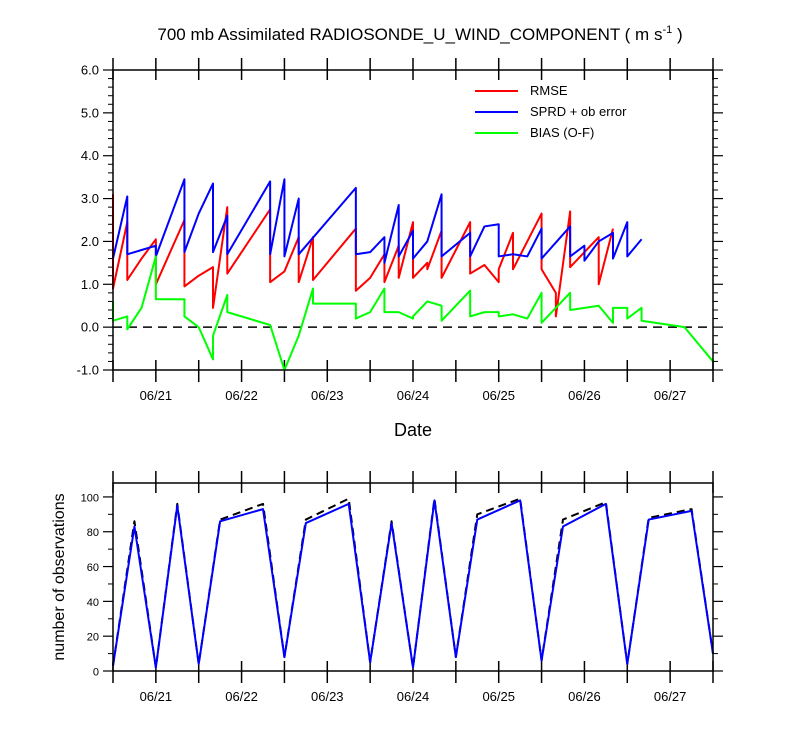 The image size is (800, 750). I want to click on y-tick-label: 100, so click(90, 498).